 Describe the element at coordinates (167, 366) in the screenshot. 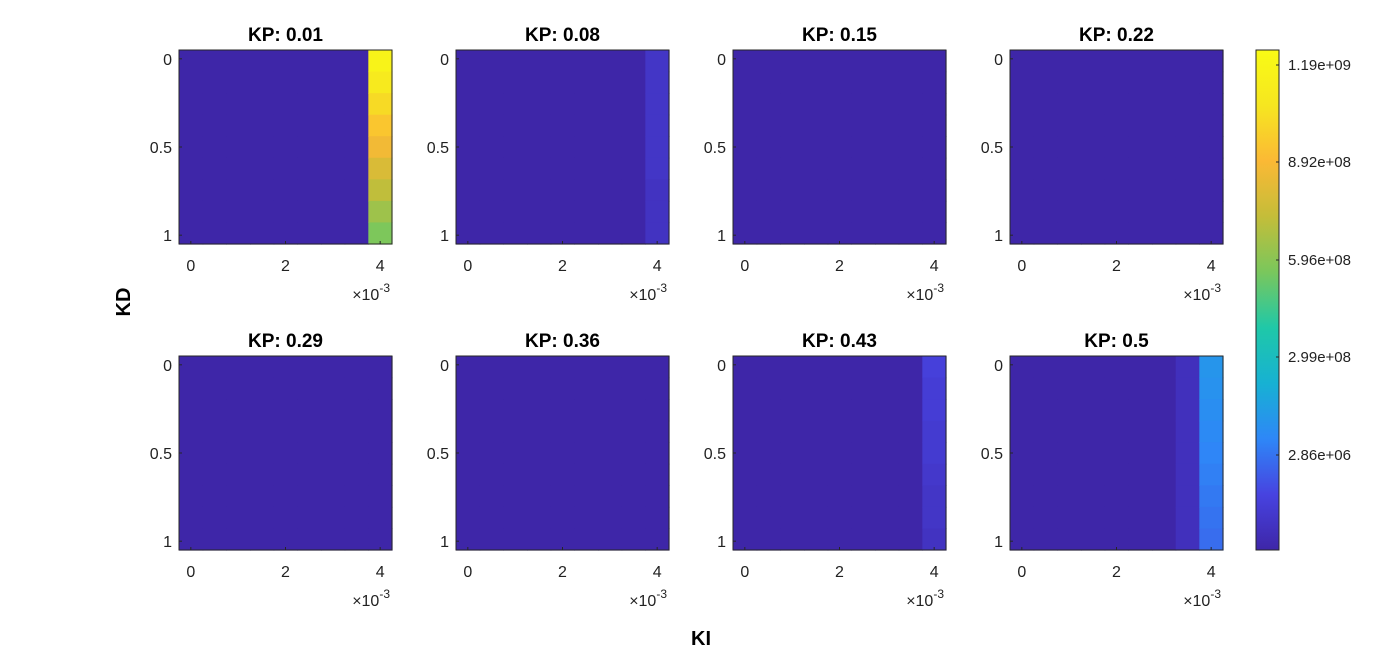

I see `y-tick-label: 0` at that location.